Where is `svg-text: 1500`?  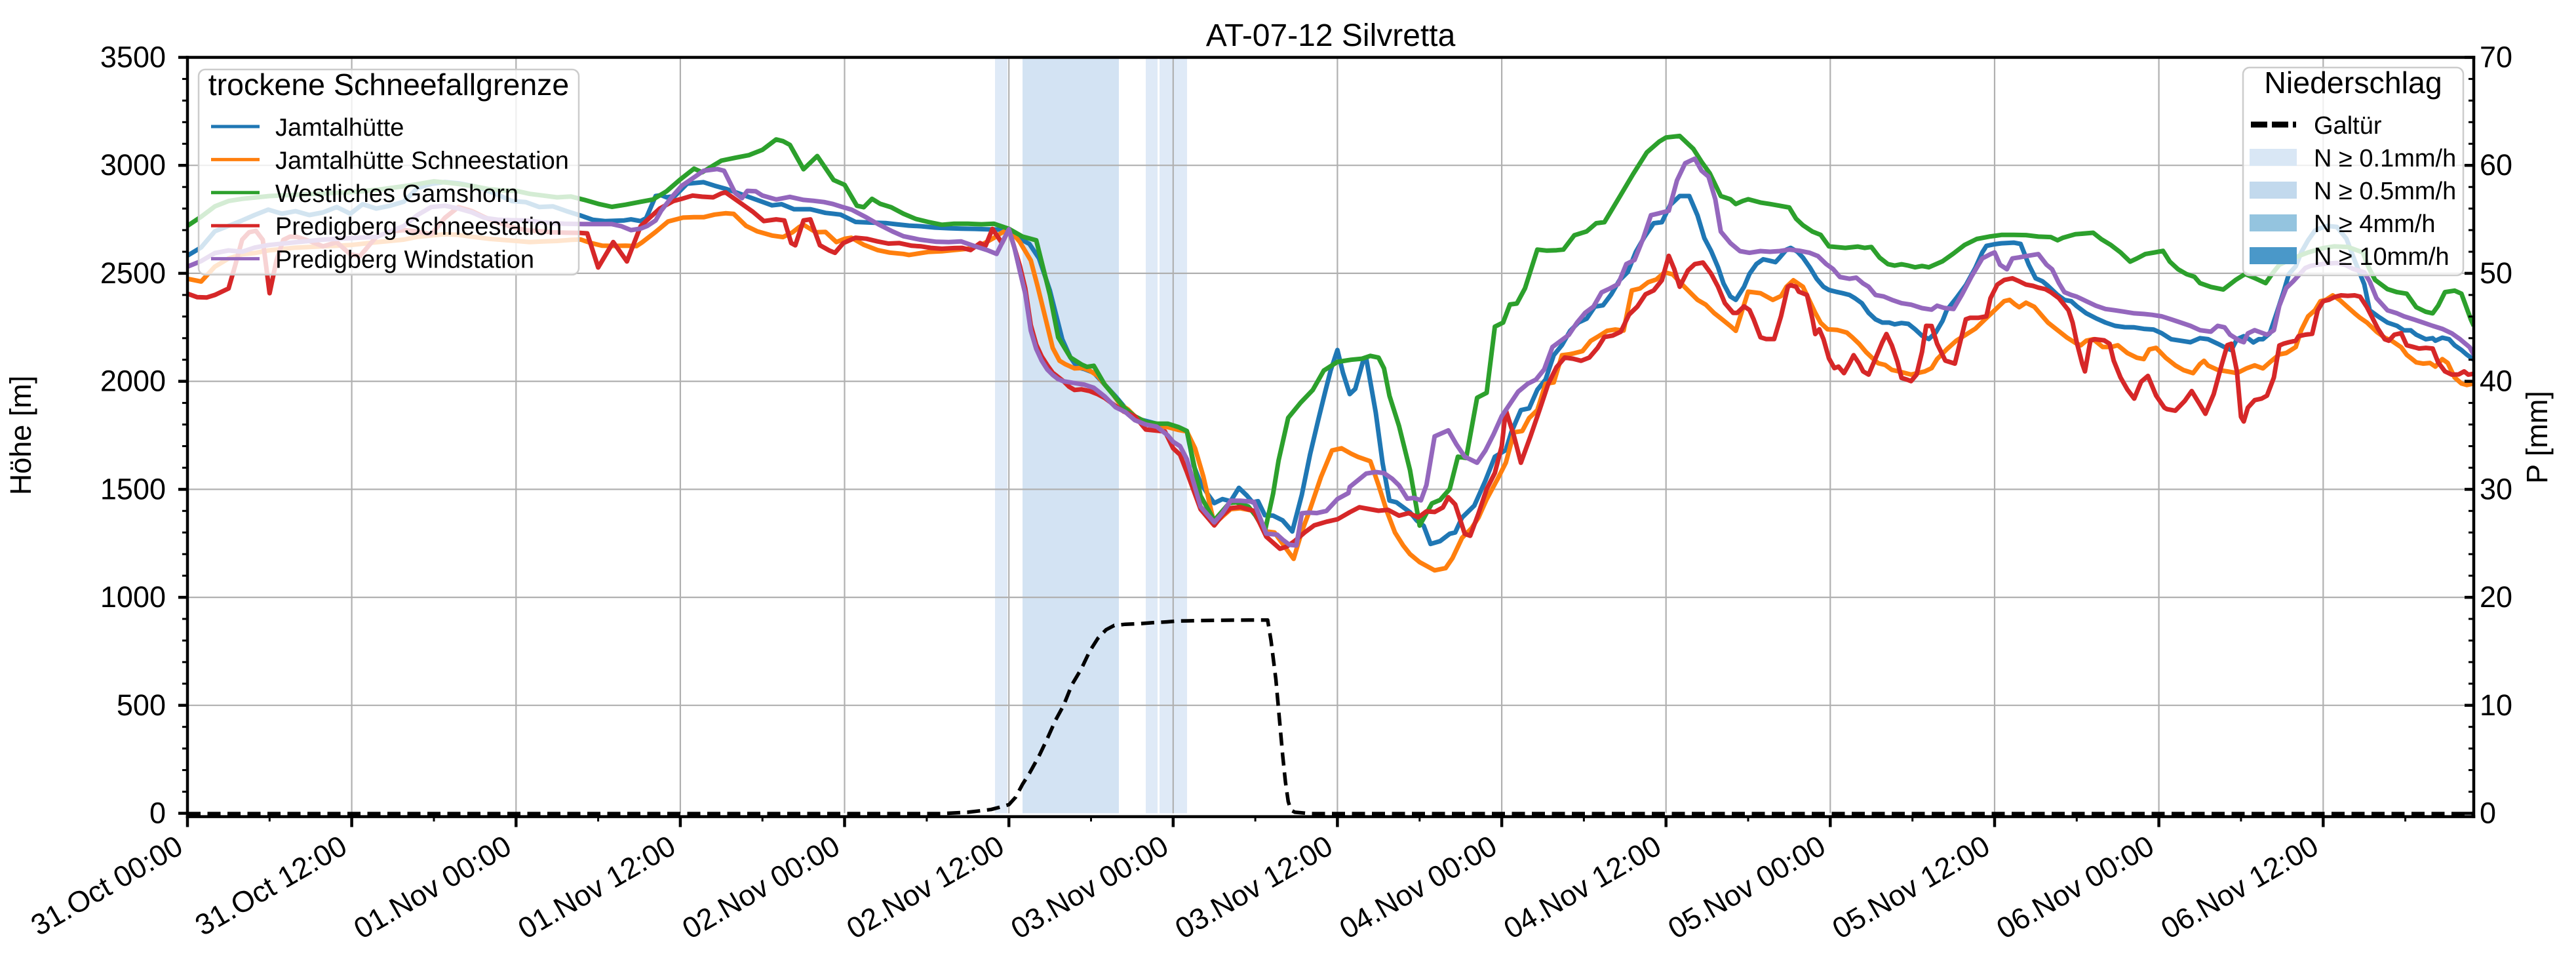 svg-text: 1500 is located at coordinates (133, 488).